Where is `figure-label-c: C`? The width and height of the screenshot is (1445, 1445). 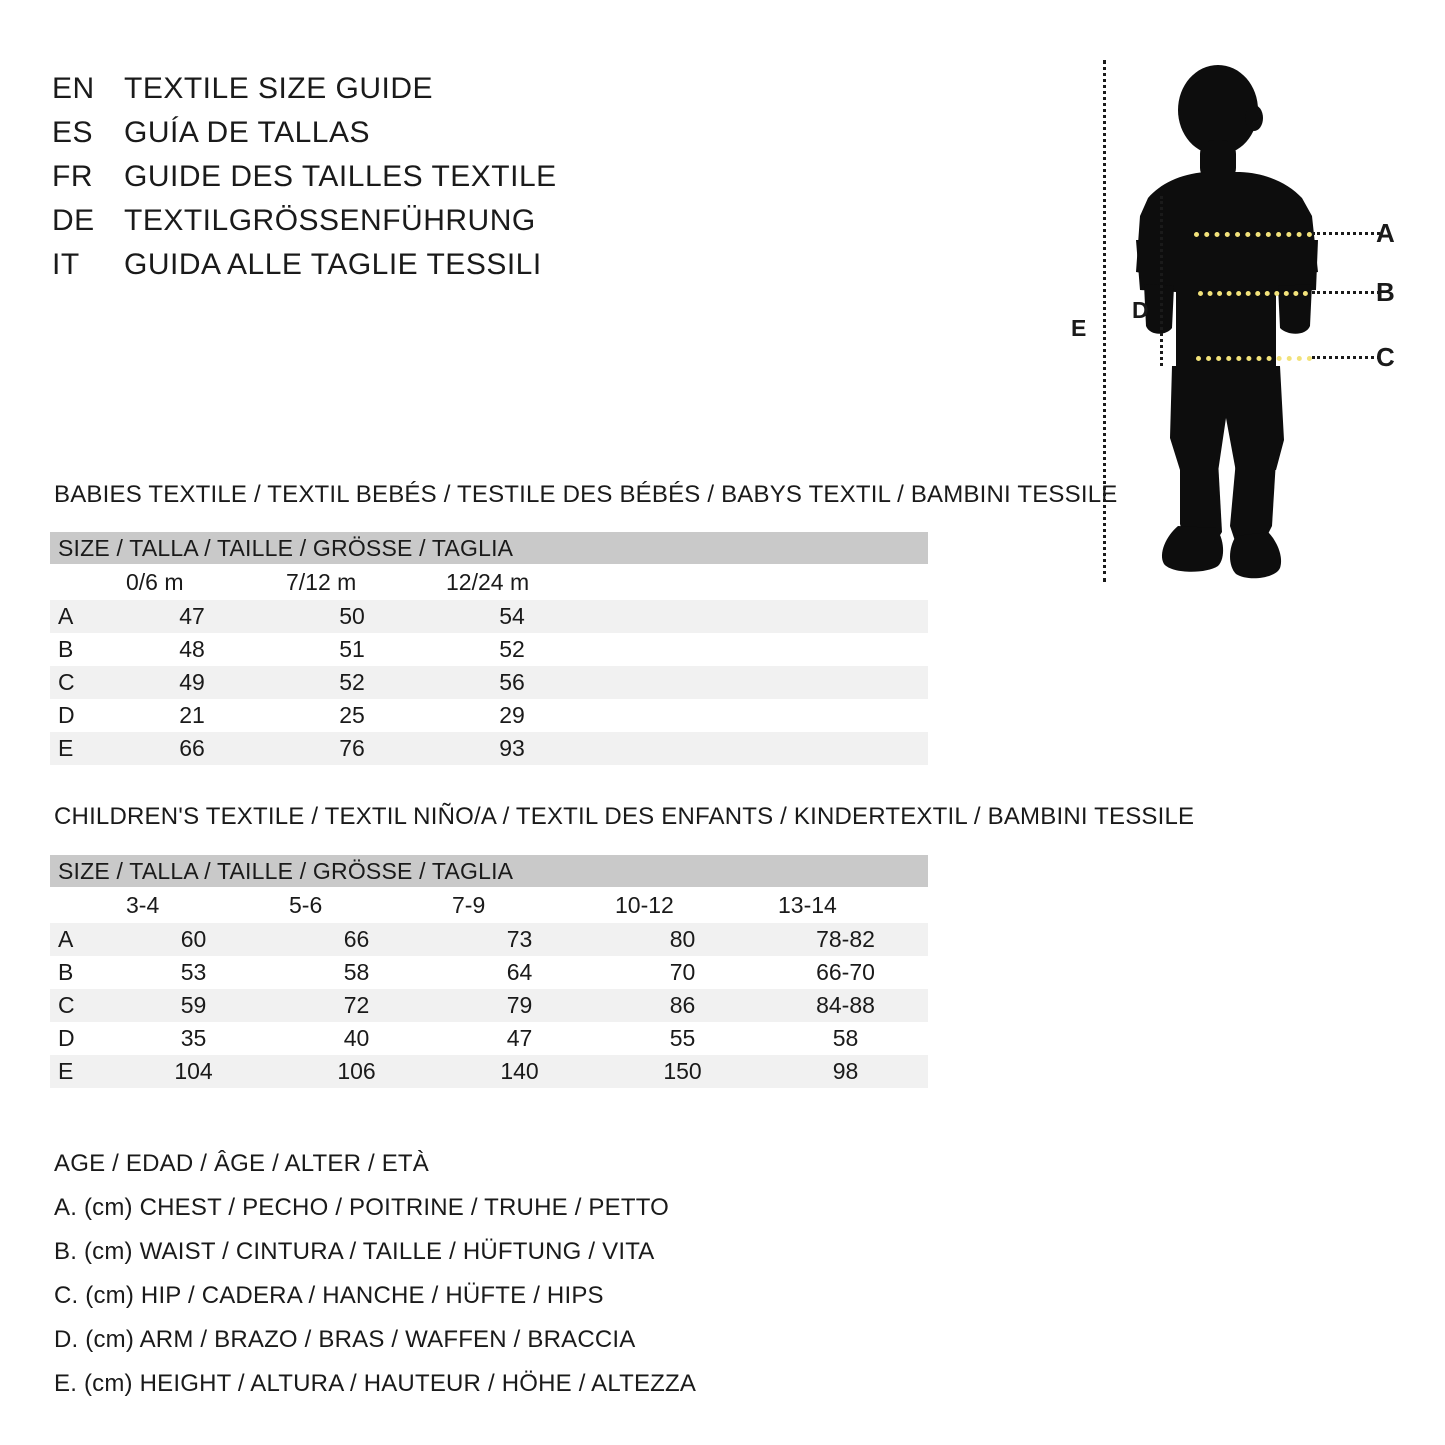
figure-label-c: C is located at coordinates (1385, 357).